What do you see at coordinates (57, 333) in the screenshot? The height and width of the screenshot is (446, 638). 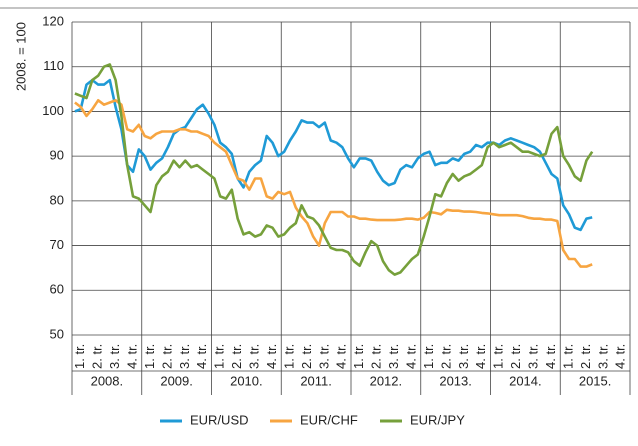 I see `y-tick-label: 50` at bounding box center [57, 333].